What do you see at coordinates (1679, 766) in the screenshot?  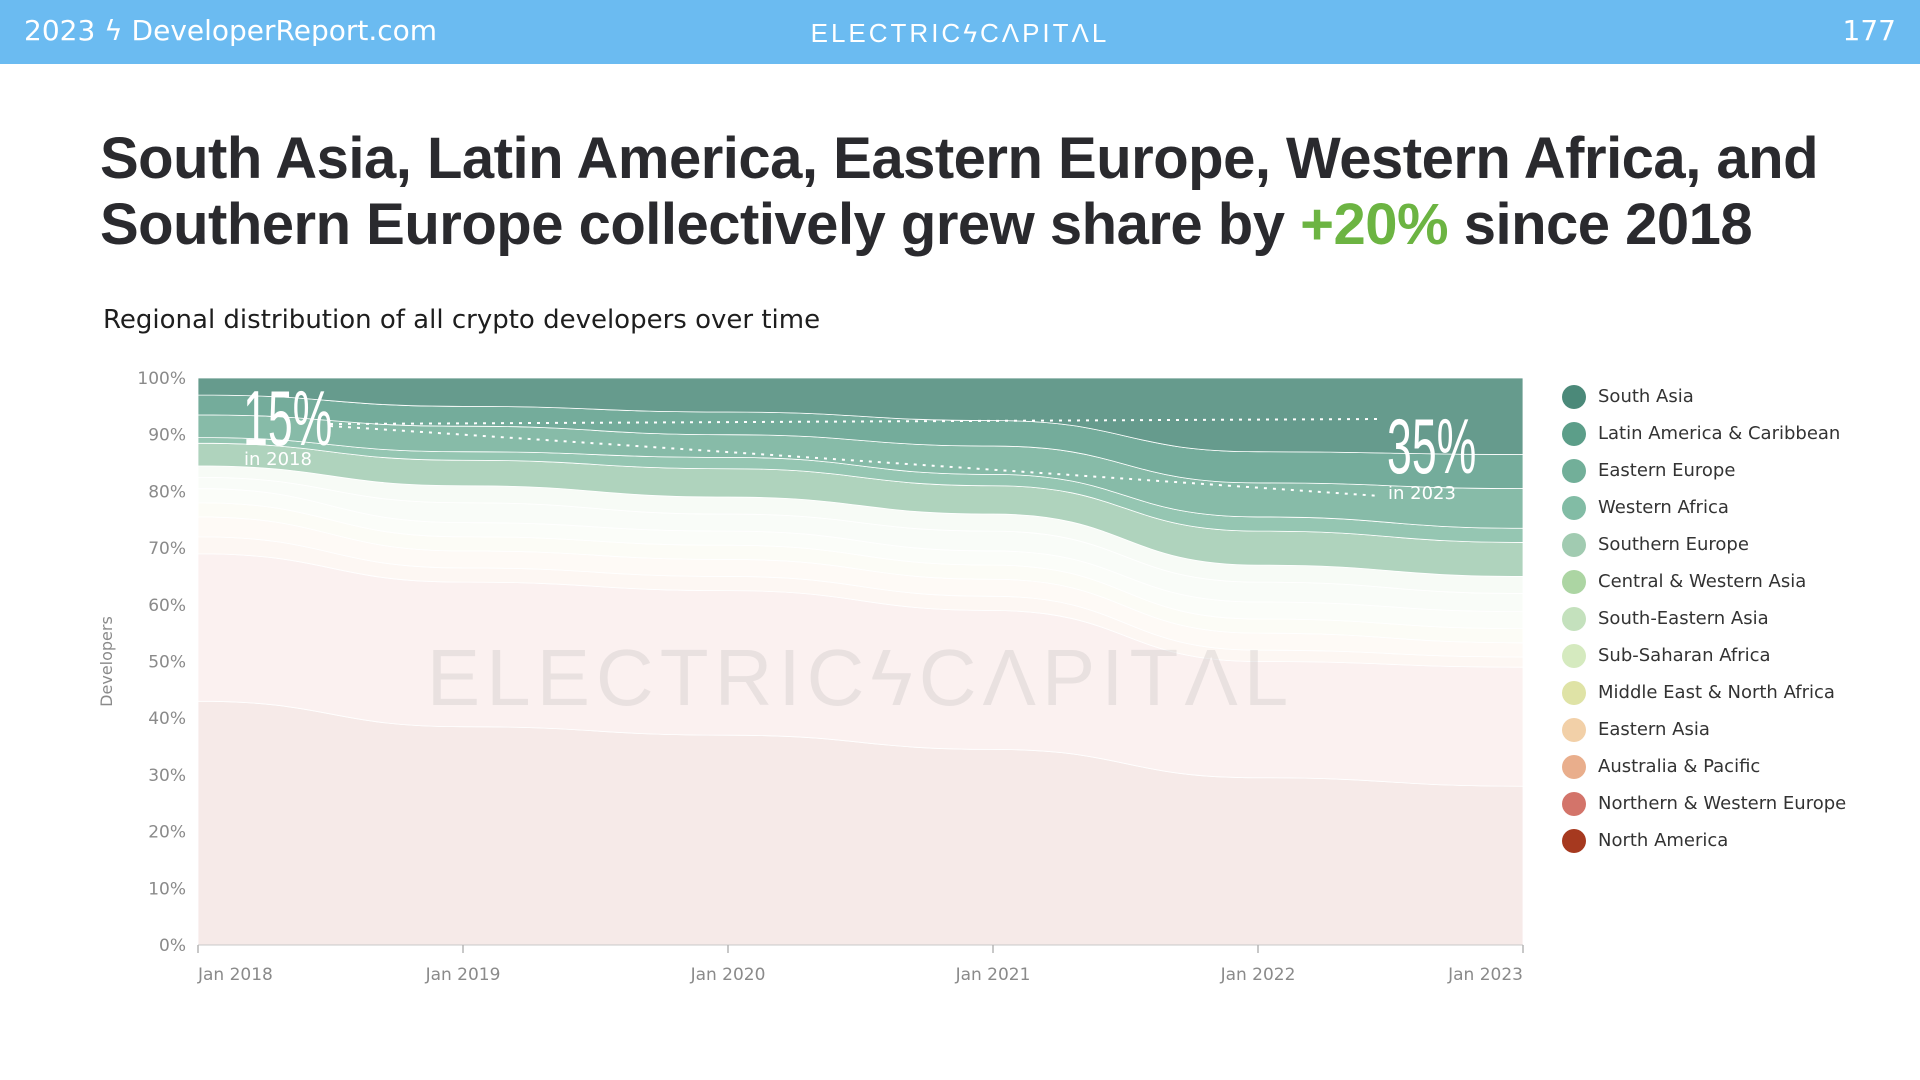 I see `legend-label: Australia & Pacific` at bounding box center [1679, 766].